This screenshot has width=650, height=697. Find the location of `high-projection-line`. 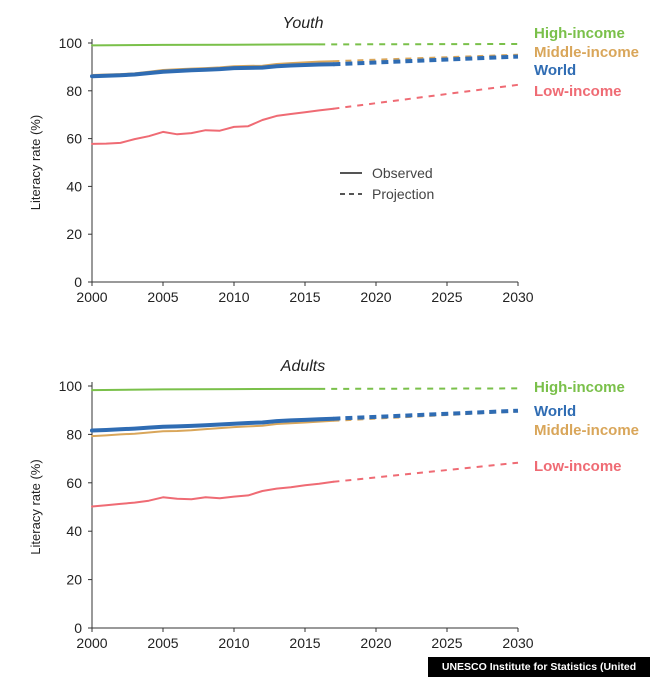

high-projection-line is located at coordinates (418, 388).